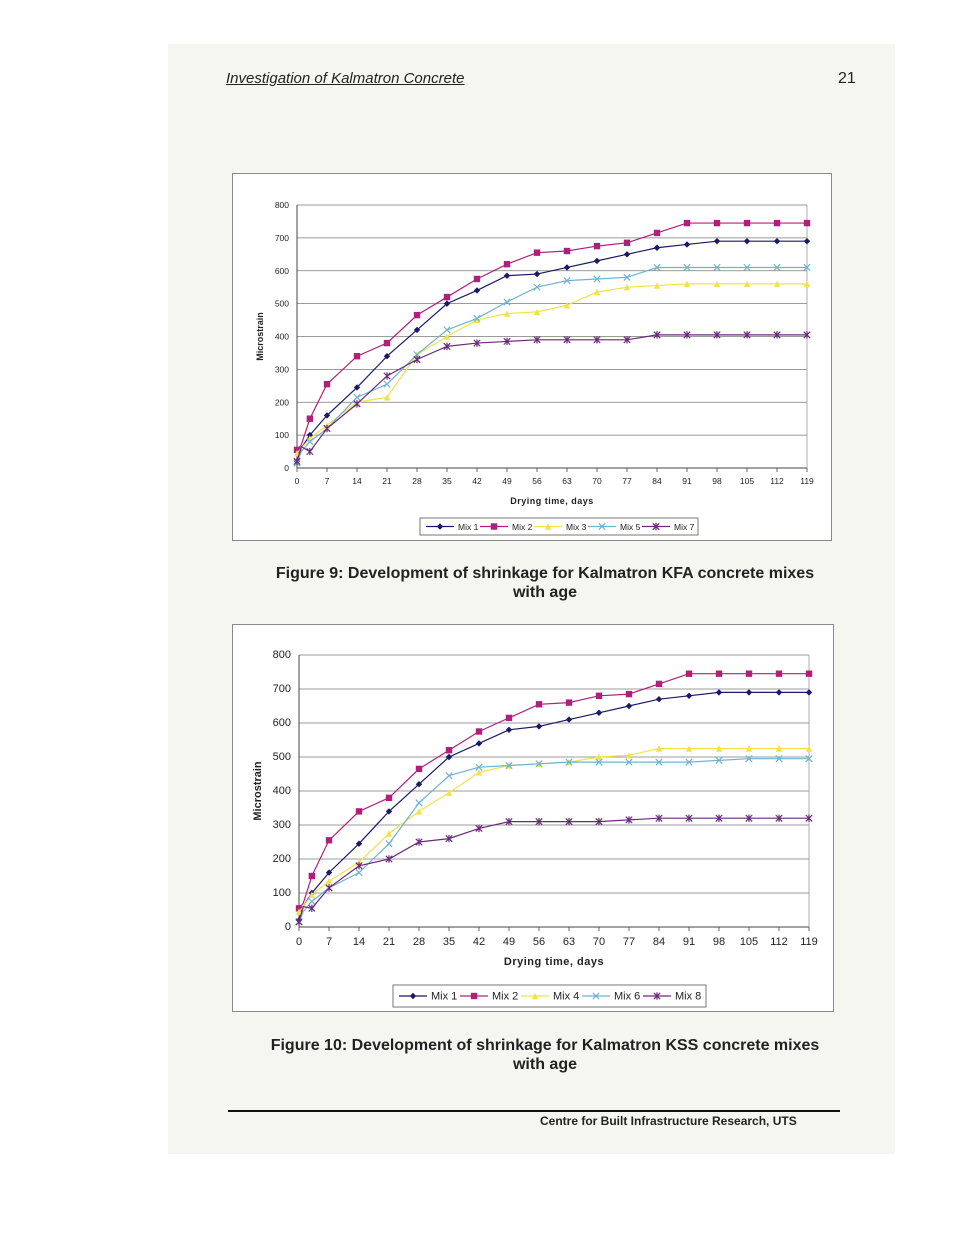  What do you see at coordinates (544, 592) in the screenshot?
I see `figure-9-caption-line-2: with age` at bounding box center [544, 592].